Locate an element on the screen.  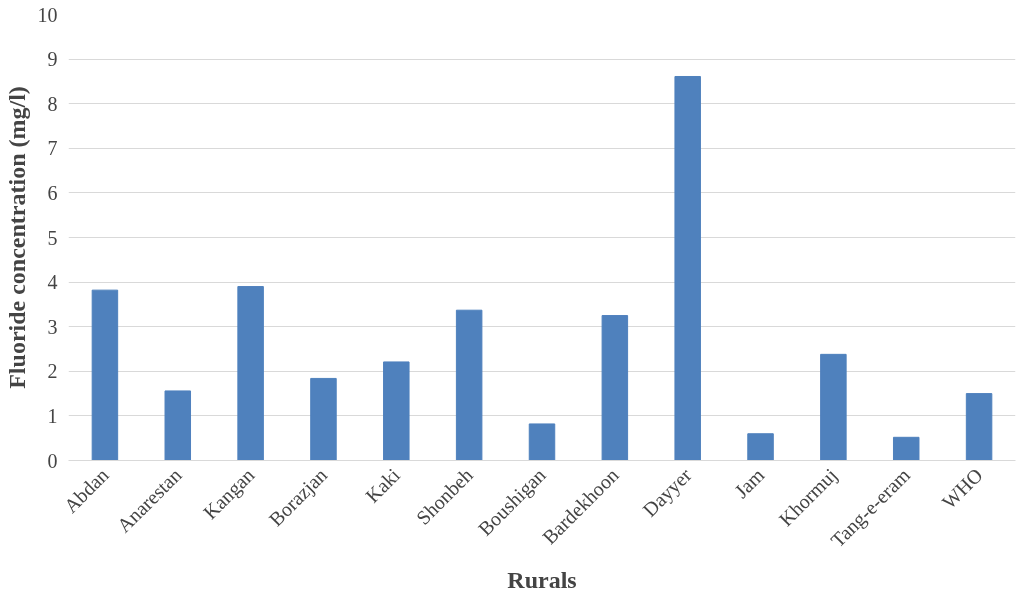
y-tick-label: 4 is located at coordinates (52, 282).